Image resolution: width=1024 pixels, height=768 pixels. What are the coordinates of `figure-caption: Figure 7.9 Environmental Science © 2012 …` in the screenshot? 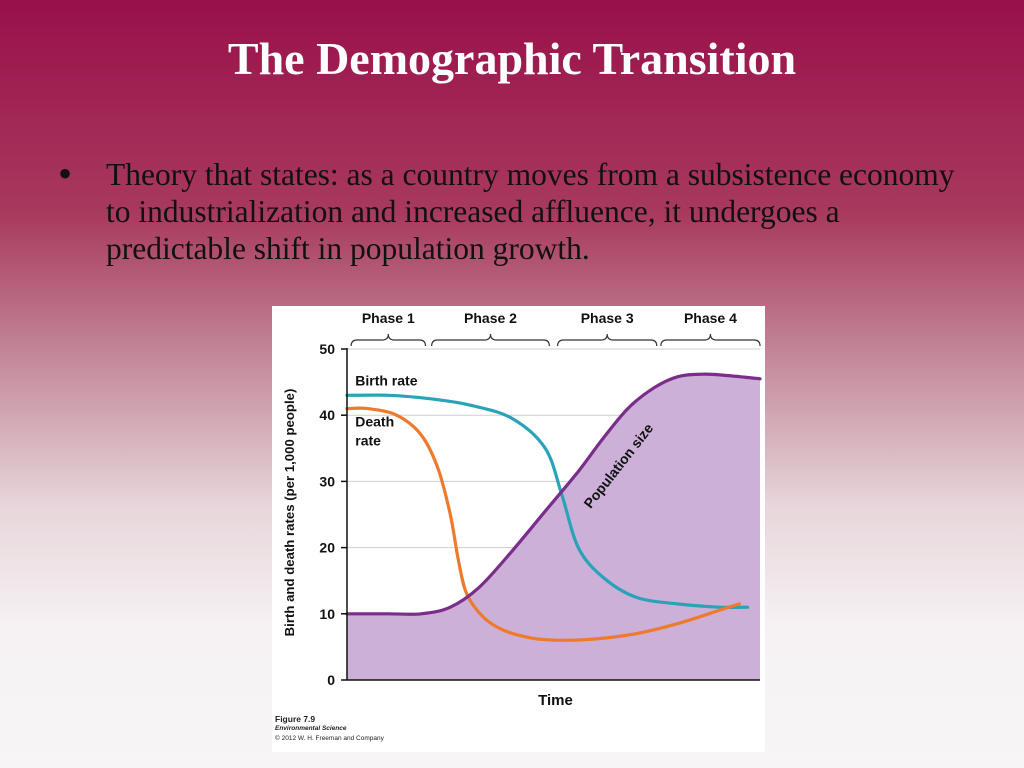 It's located at (329, 729).